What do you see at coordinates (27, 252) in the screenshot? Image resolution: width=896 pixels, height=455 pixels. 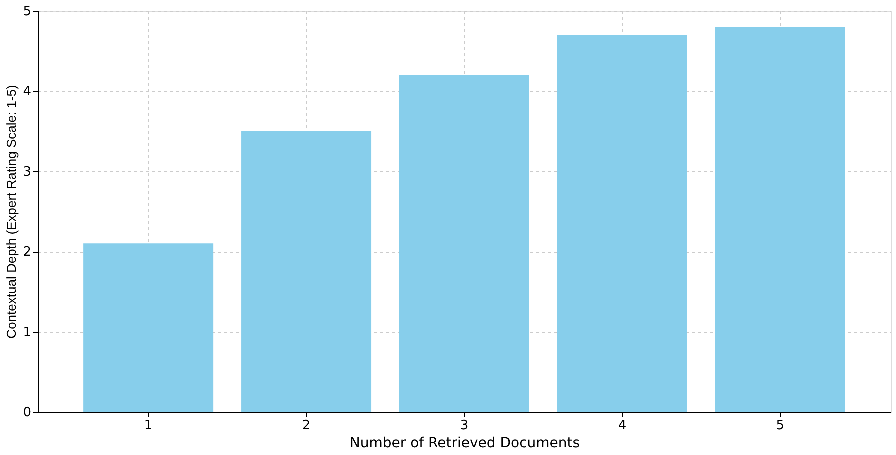 I see `y-tick-label: 2` at bounding box center [27, 252].